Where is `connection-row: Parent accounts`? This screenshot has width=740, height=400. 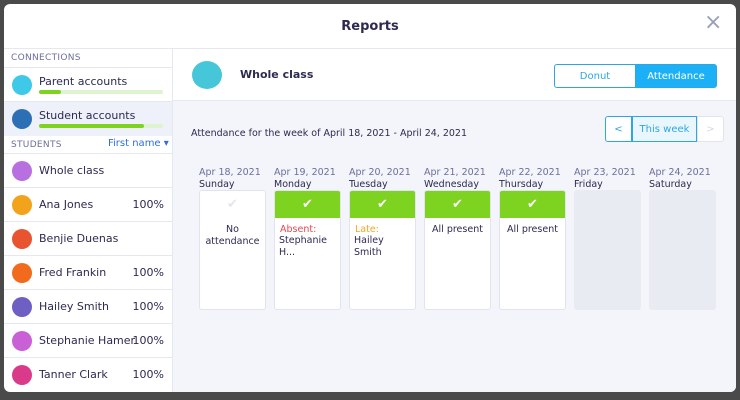 connection-row: Parent accounts is located at coordinates (88, 84).